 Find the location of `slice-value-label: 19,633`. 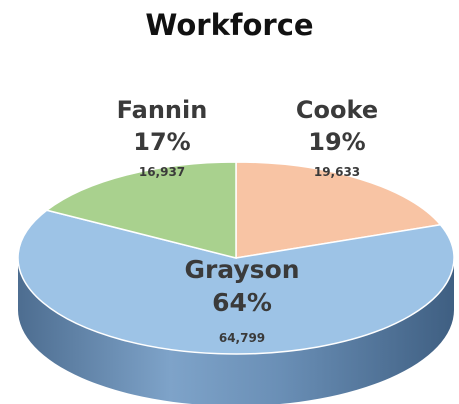

slice-value-label: 19,633 is located at coordinates (337, 172).